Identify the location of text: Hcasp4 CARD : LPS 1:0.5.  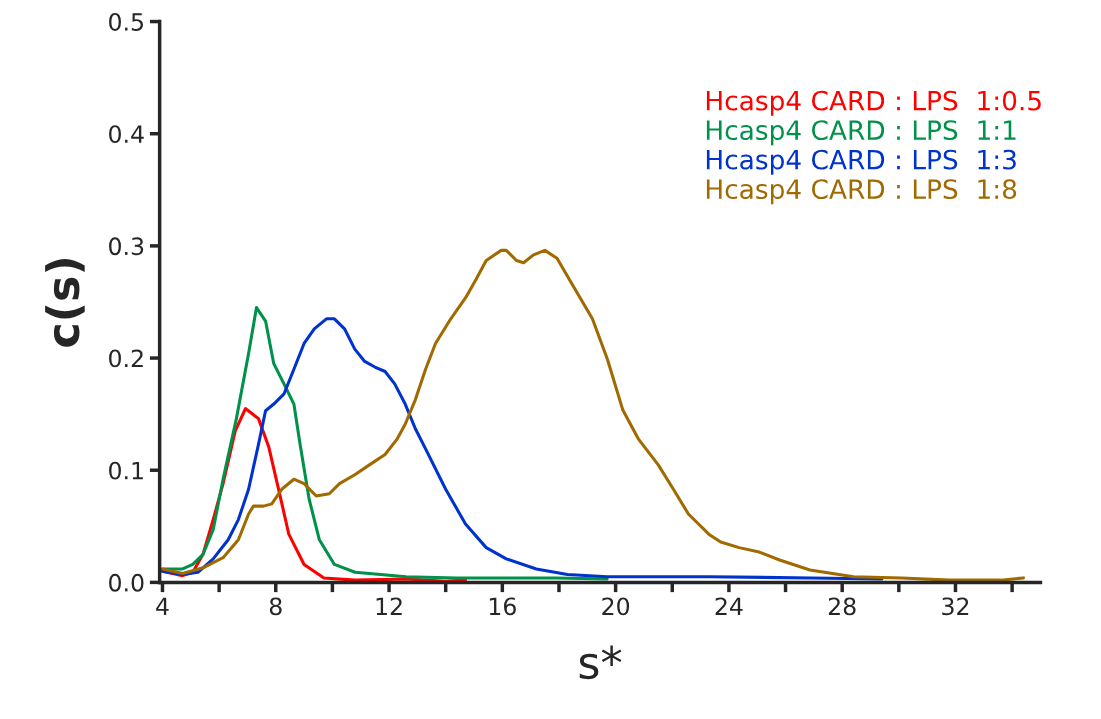
(873, 103).